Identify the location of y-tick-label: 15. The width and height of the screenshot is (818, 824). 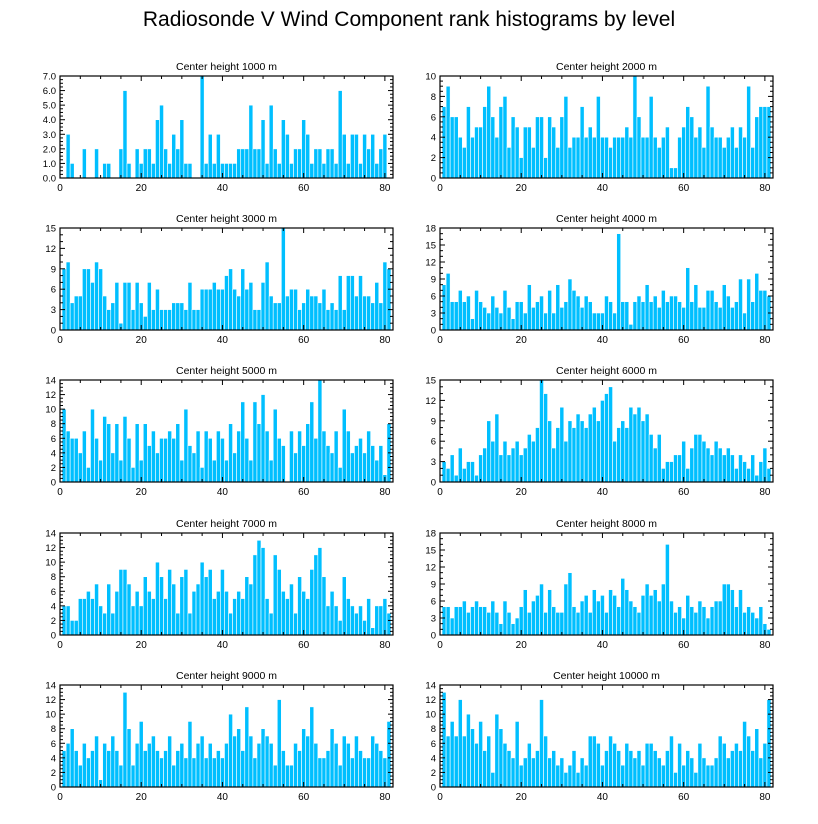
(50, 229).